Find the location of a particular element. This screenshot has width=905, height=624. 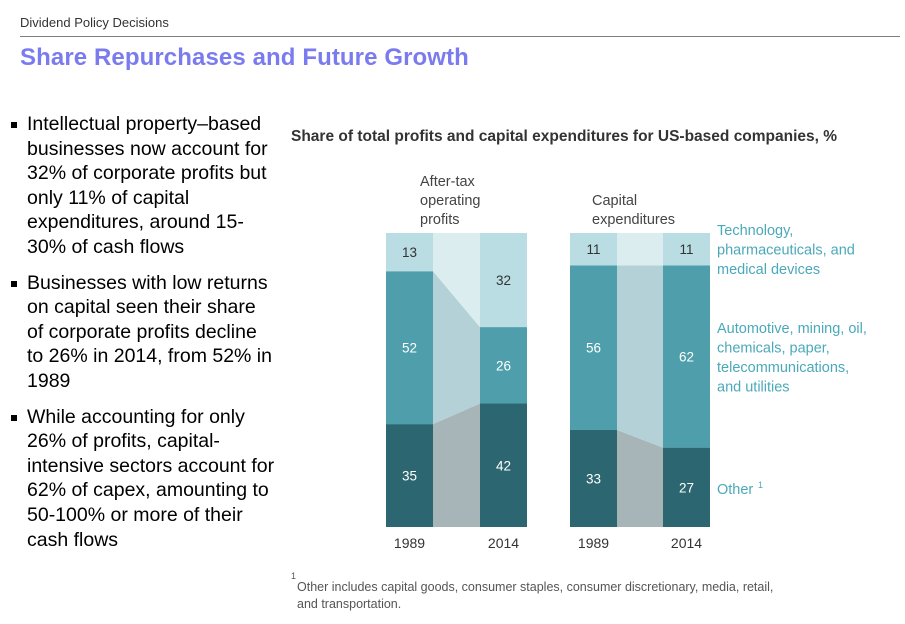

data-label: 42 is located at coordinates (503, 465).